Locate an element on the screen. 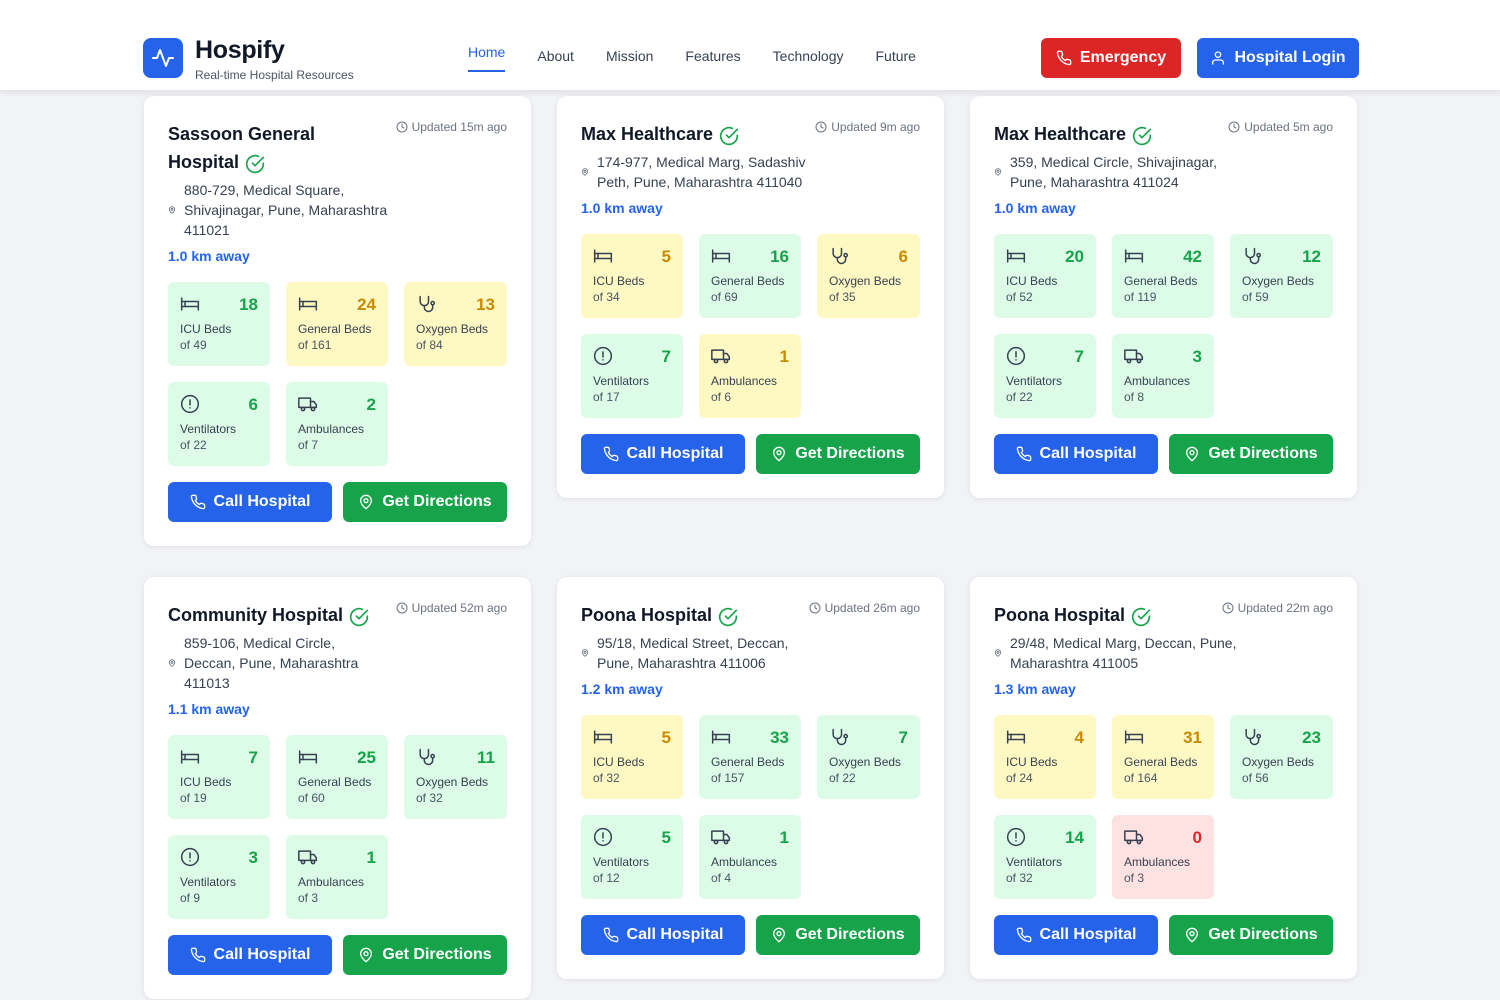 This screenshot has width=1500, height=1000. resource-available: 12 is located at coordinates (1311, 256).